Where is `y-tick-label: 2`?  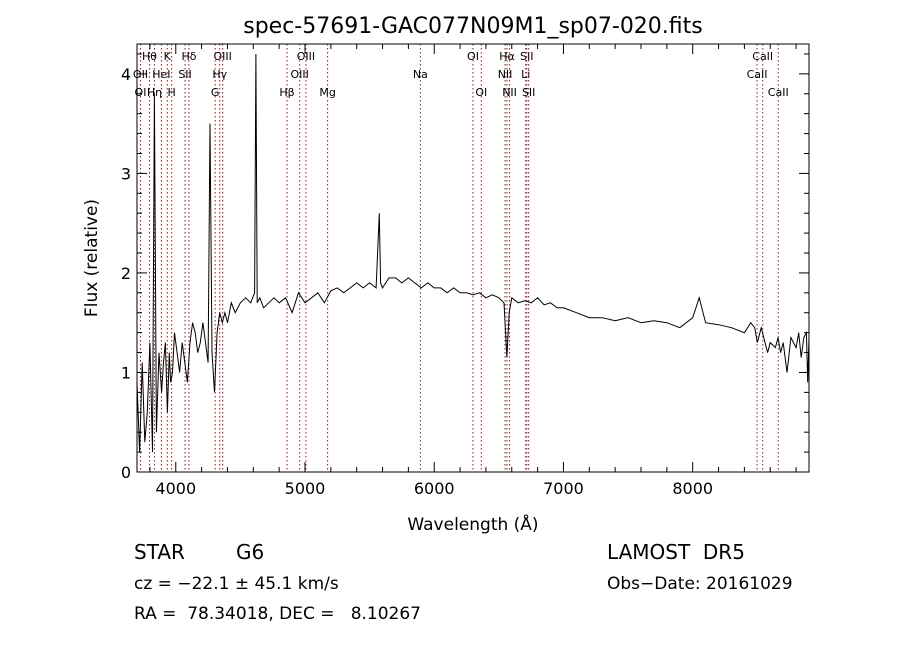 y-tick-label: 2 is located at coordinates (126, 273).